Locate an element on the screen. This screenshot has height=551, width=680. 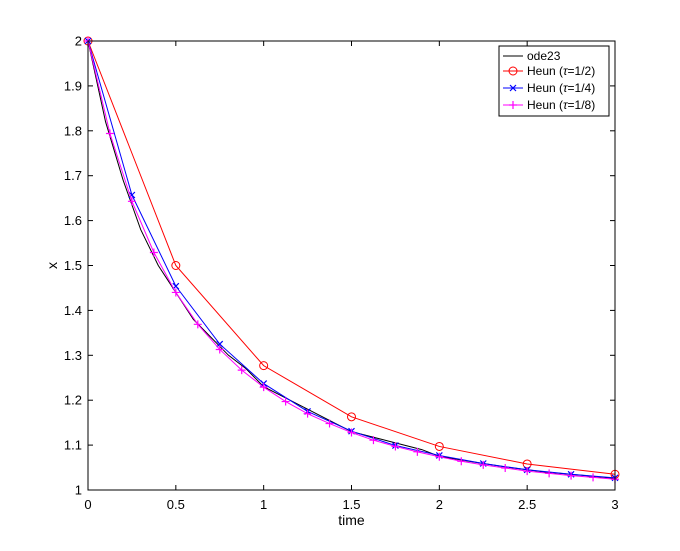
y-tick-label: 1.3 is located at coordinates (73, 355).